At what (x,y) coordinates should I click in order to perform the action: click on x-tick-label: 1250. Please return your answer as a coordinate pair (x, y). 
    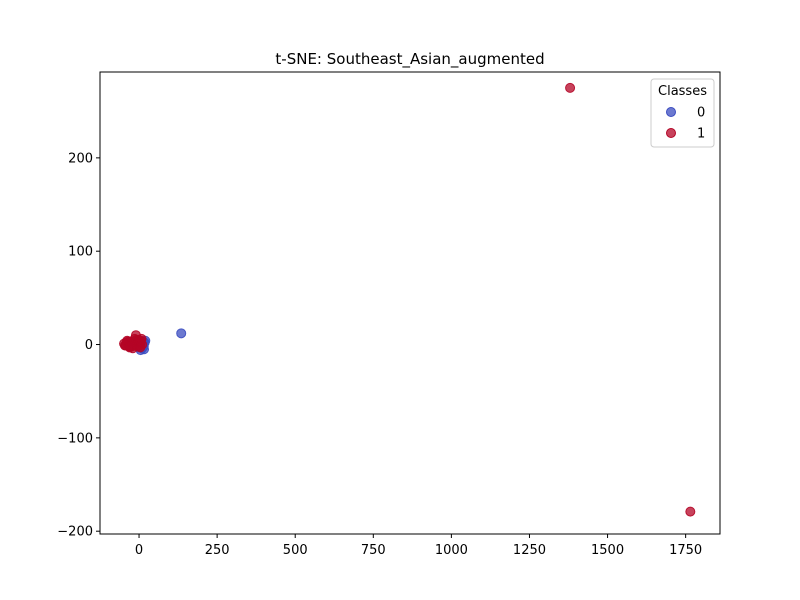
    Looking at the image, I should click on (529, 550).